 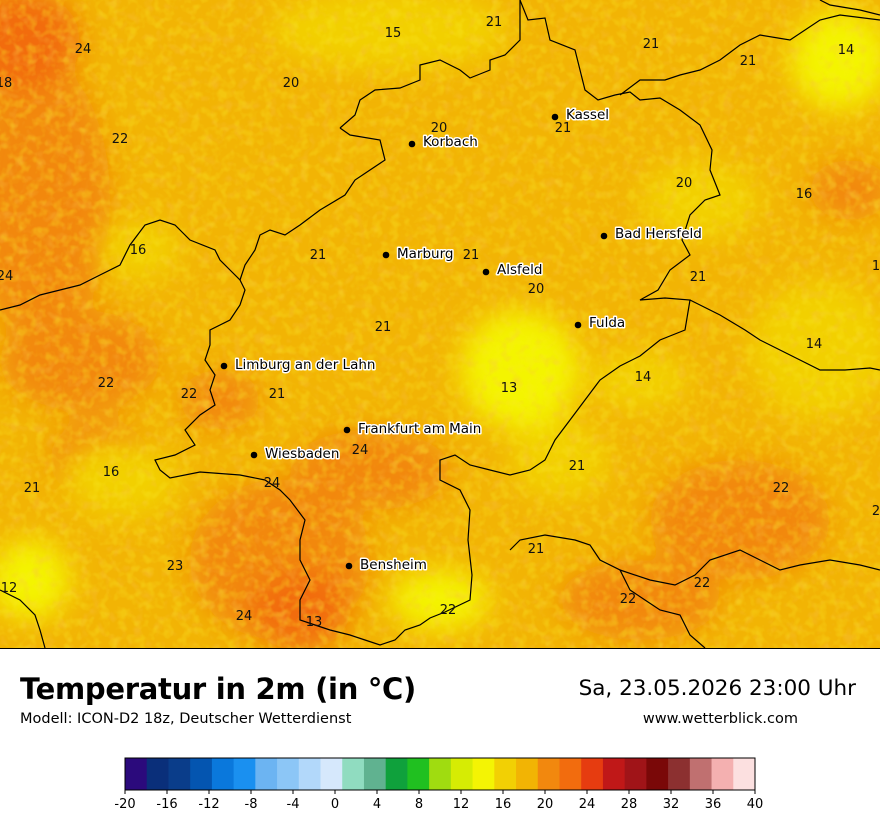 What do you see at coordinates (849, 8) in the screenshot?
I see `state-border-ne` at bounding box center [849, 8].